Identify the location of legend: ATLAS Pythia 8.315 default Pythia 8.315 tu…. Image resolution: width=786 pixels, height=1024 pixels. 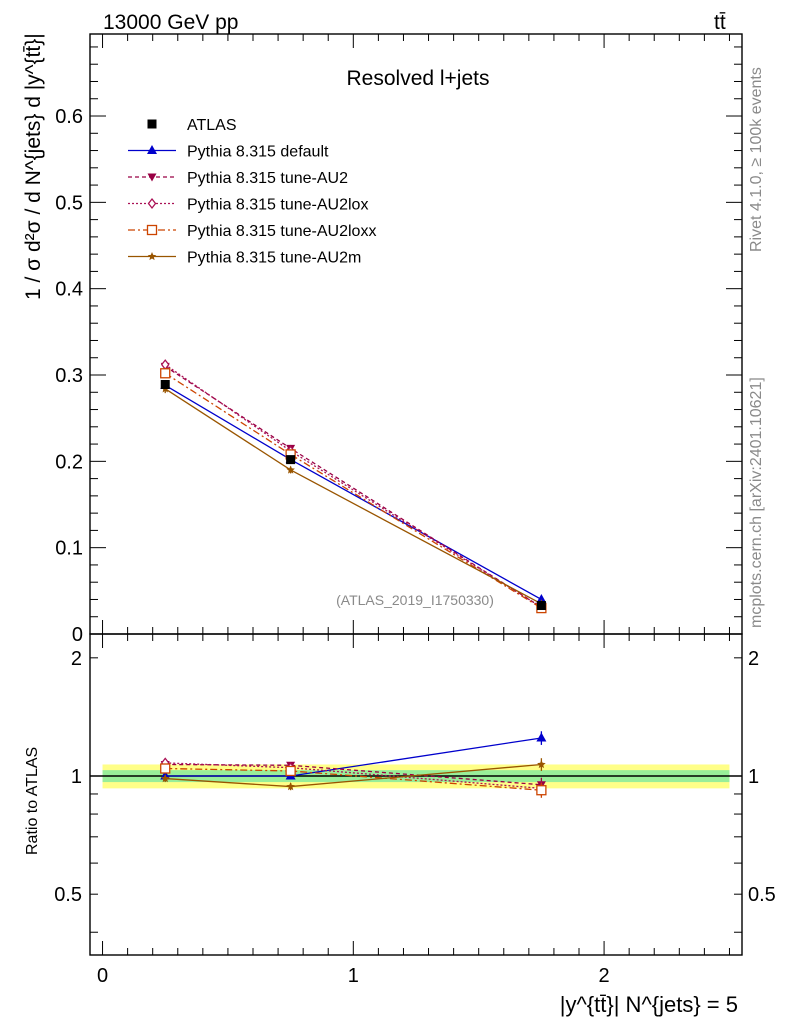
(252, 192).